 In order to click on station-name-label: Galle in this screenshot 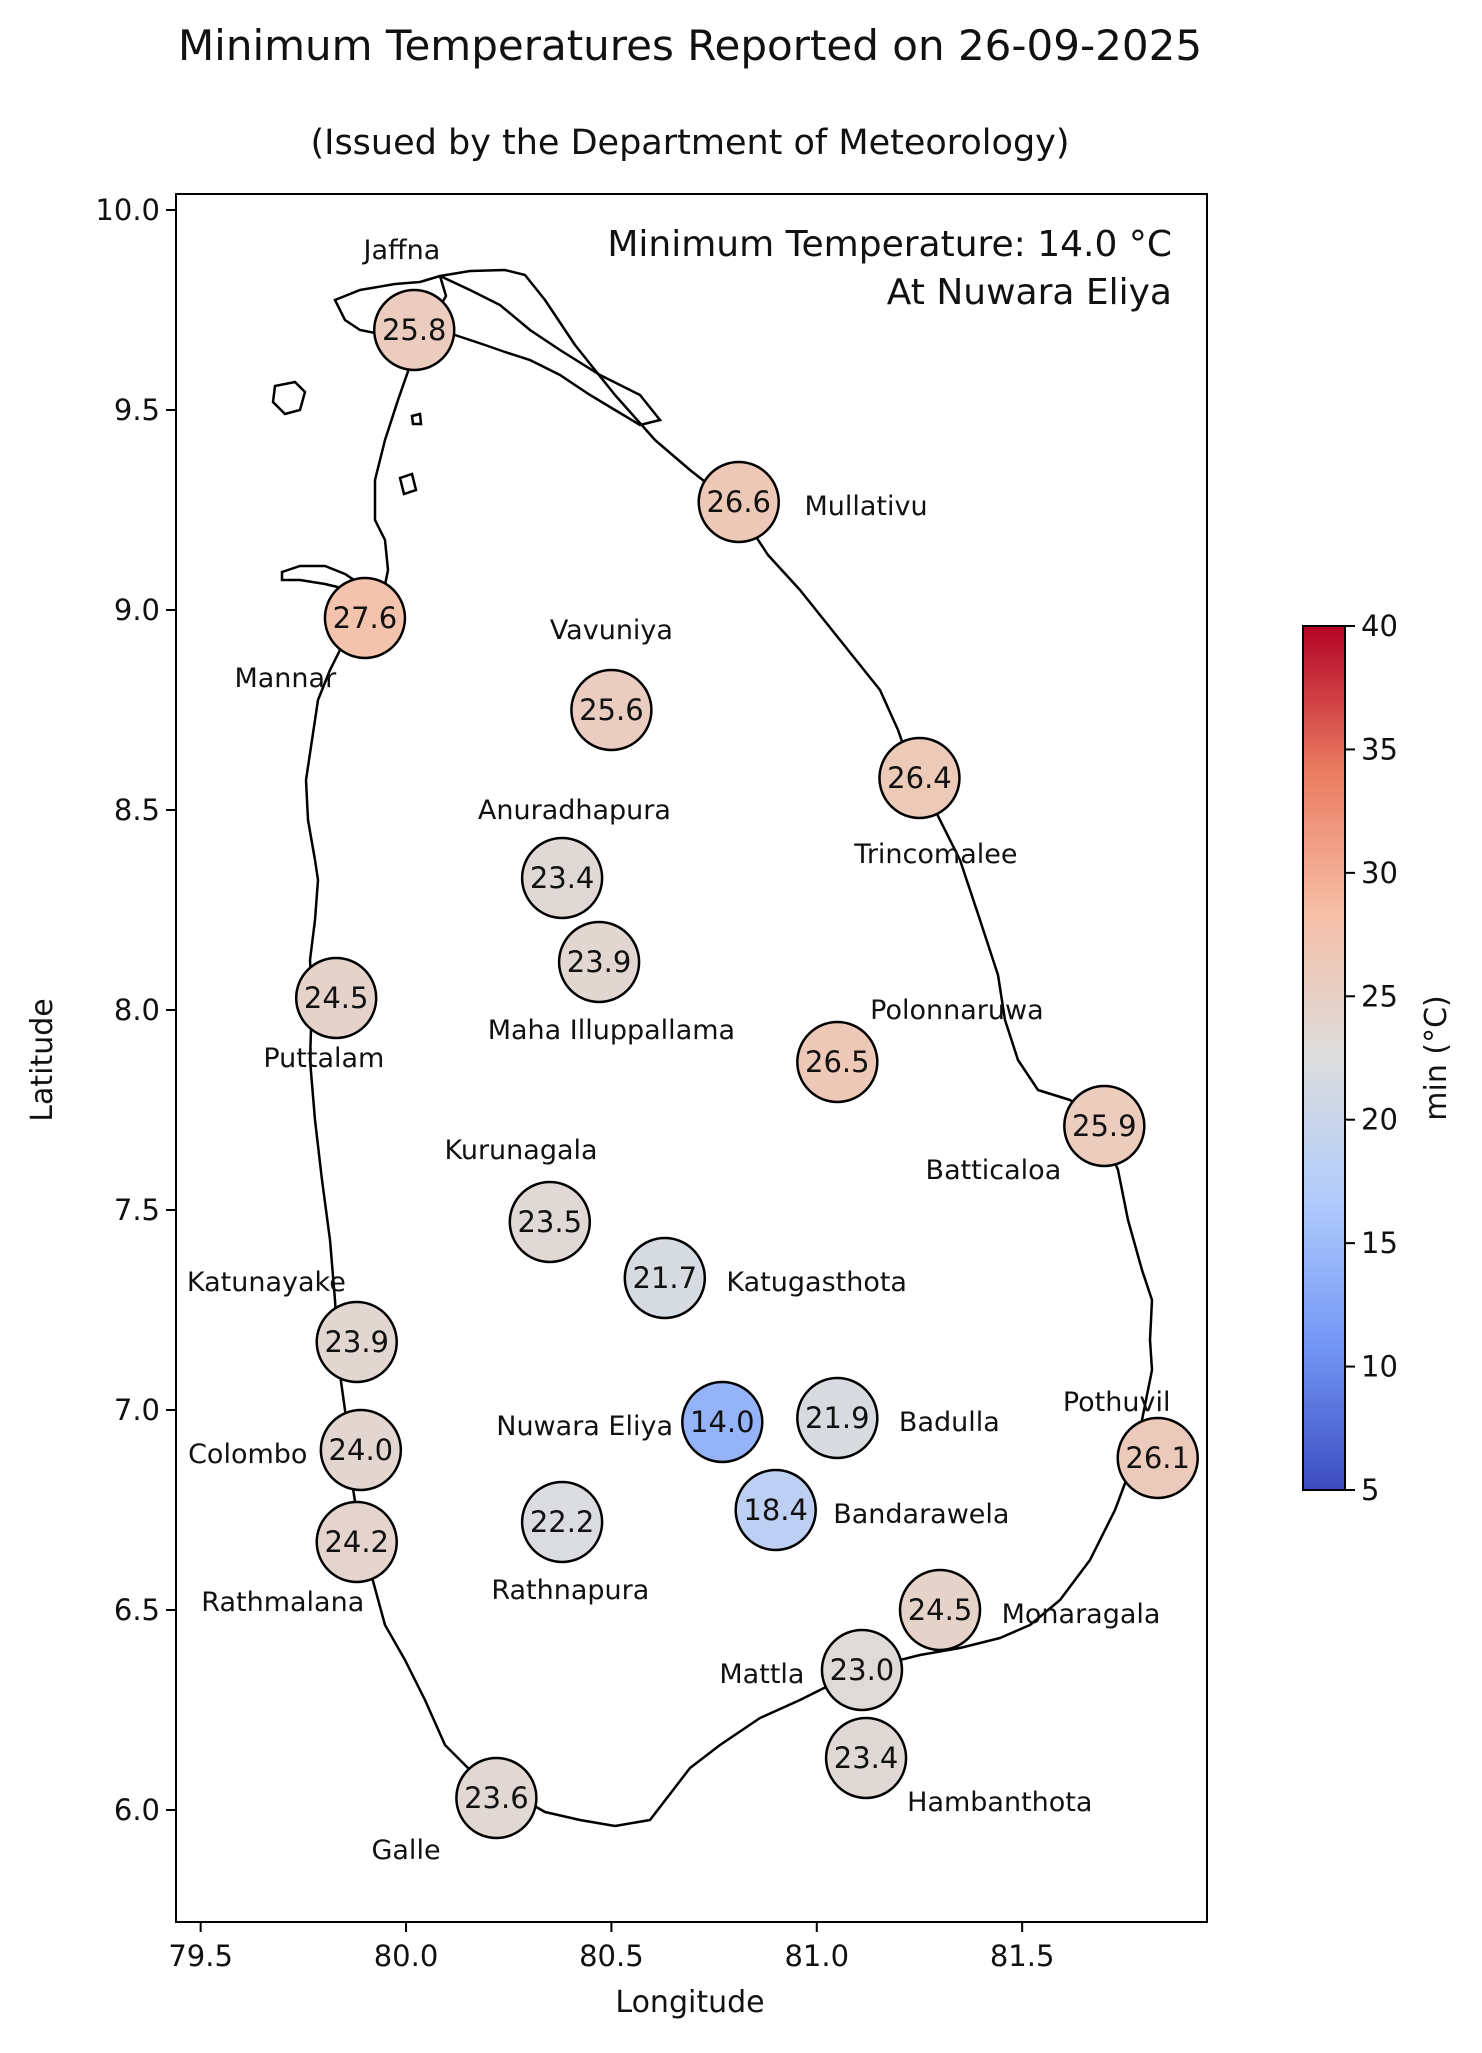, I will do `click(405, 1850)`.